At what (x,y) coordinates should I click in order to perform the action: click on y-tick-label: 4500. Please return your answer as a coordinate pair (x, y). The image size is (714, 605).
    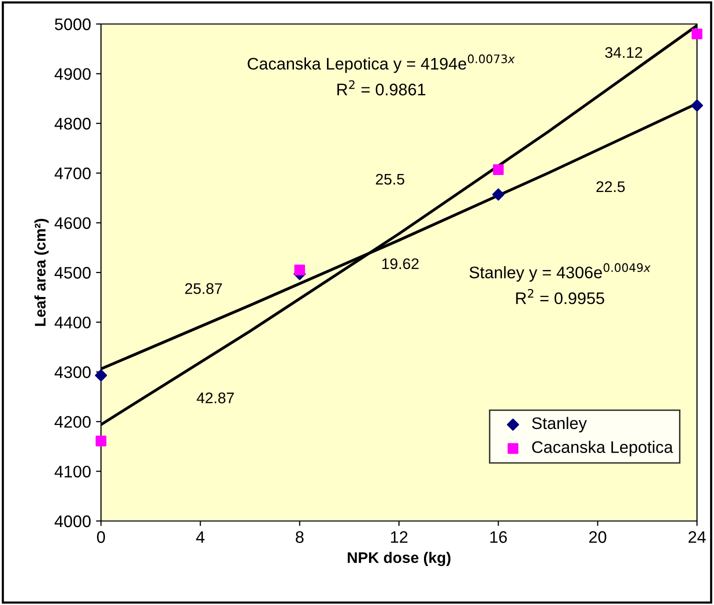
    Looking at the image, I should click on (72, 272).